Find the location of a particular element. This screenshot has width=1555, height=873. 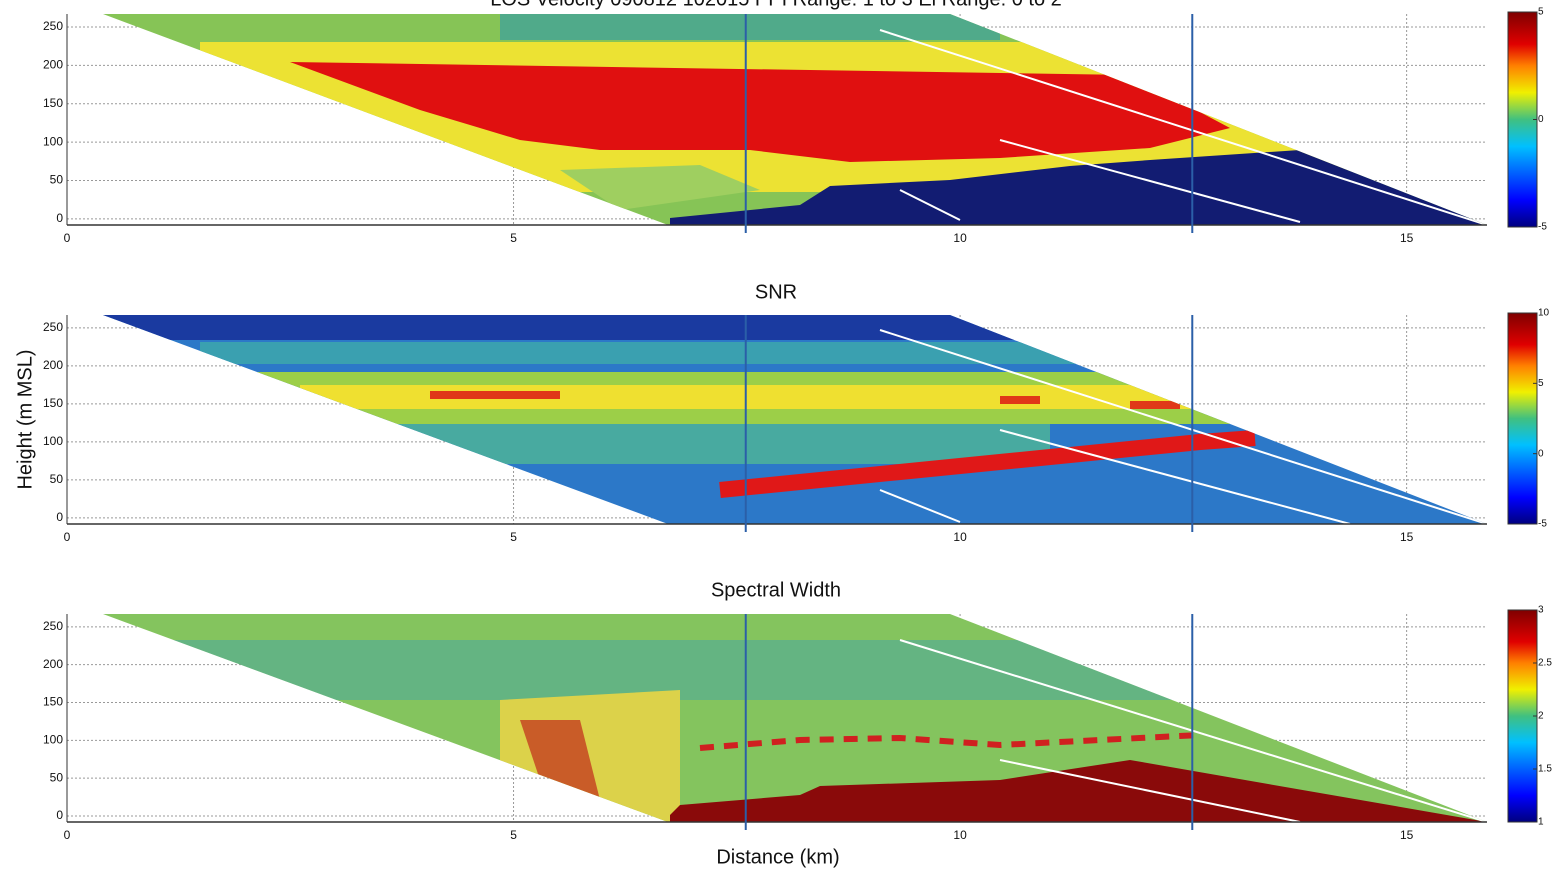

panel-title: Spectral Width is located at coordinates (776, 590).